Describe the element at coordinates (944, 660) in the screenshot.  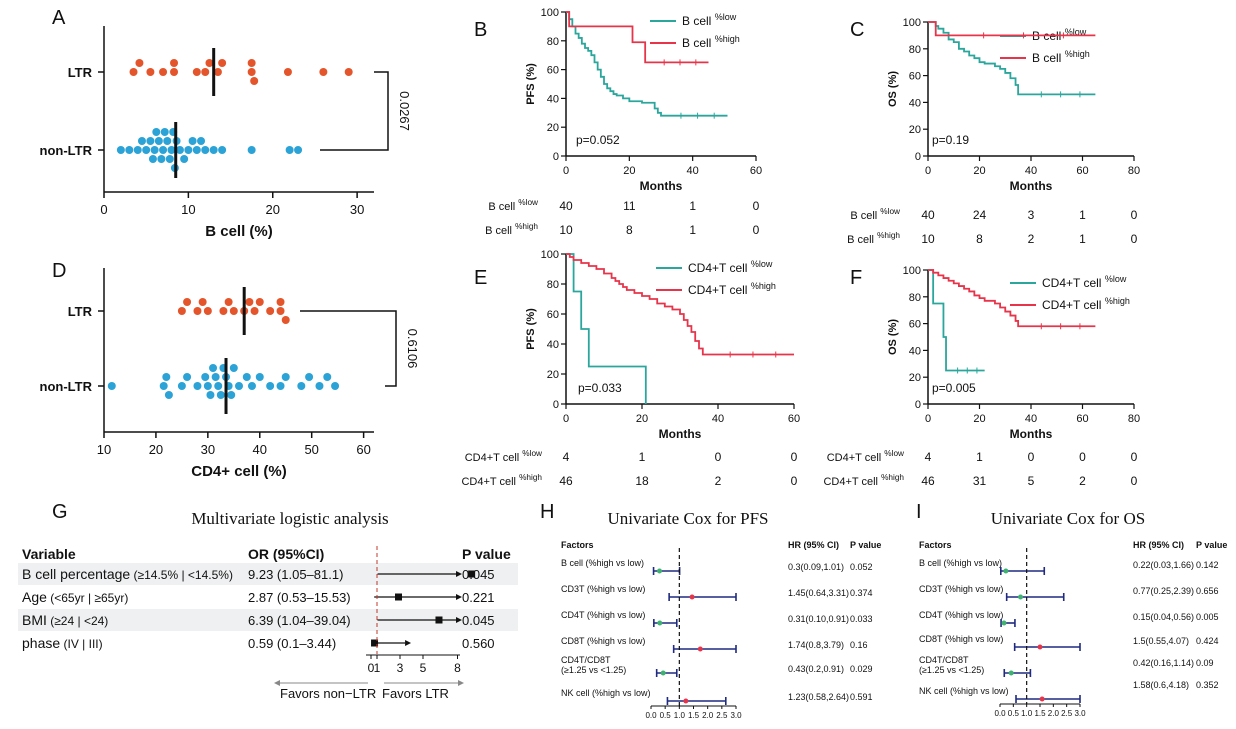
I see `factor-label: CD4T/CD8T` at that location.